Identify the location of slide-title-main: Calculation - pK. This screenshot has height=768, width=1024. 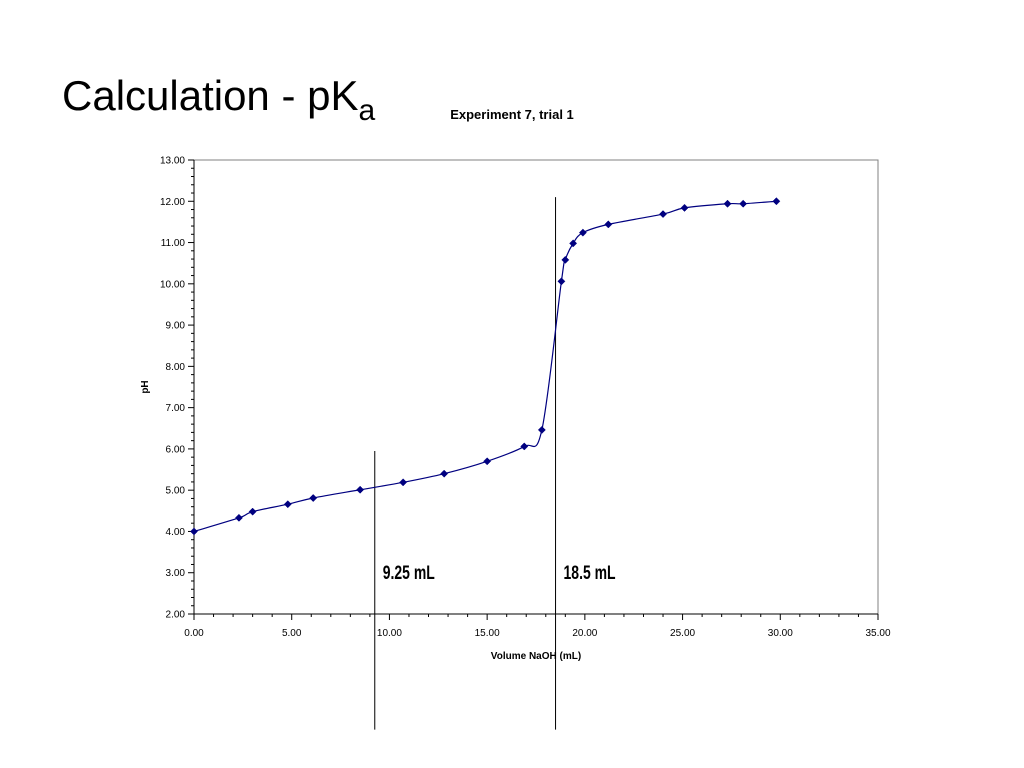
(210, 95).